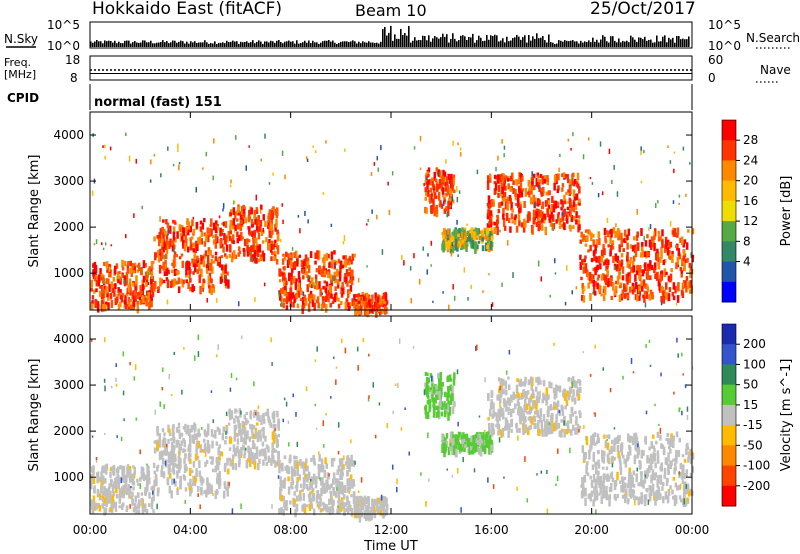 The width and height of the screenshot is (800, 554). I want to click on power-colorbar-tick-label: 24, so click(750, 160).